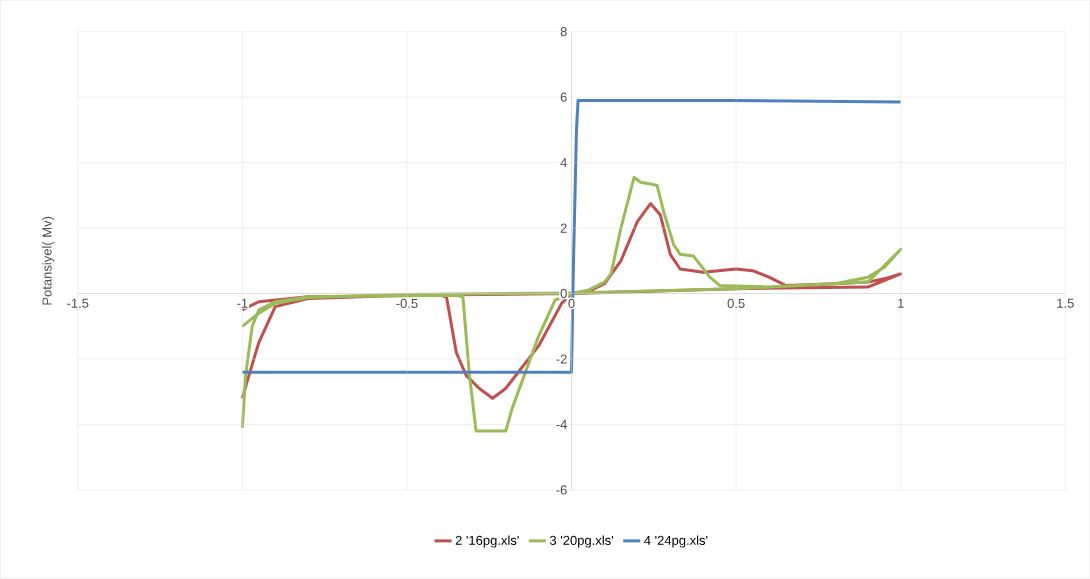 The width and height of the screenshot is (1090, 579). What do you see at coordinates (48, 260) in the screenshot?
I see `y-axis-title: Potansiyel( Mv)` at bounding box center [48, 260].